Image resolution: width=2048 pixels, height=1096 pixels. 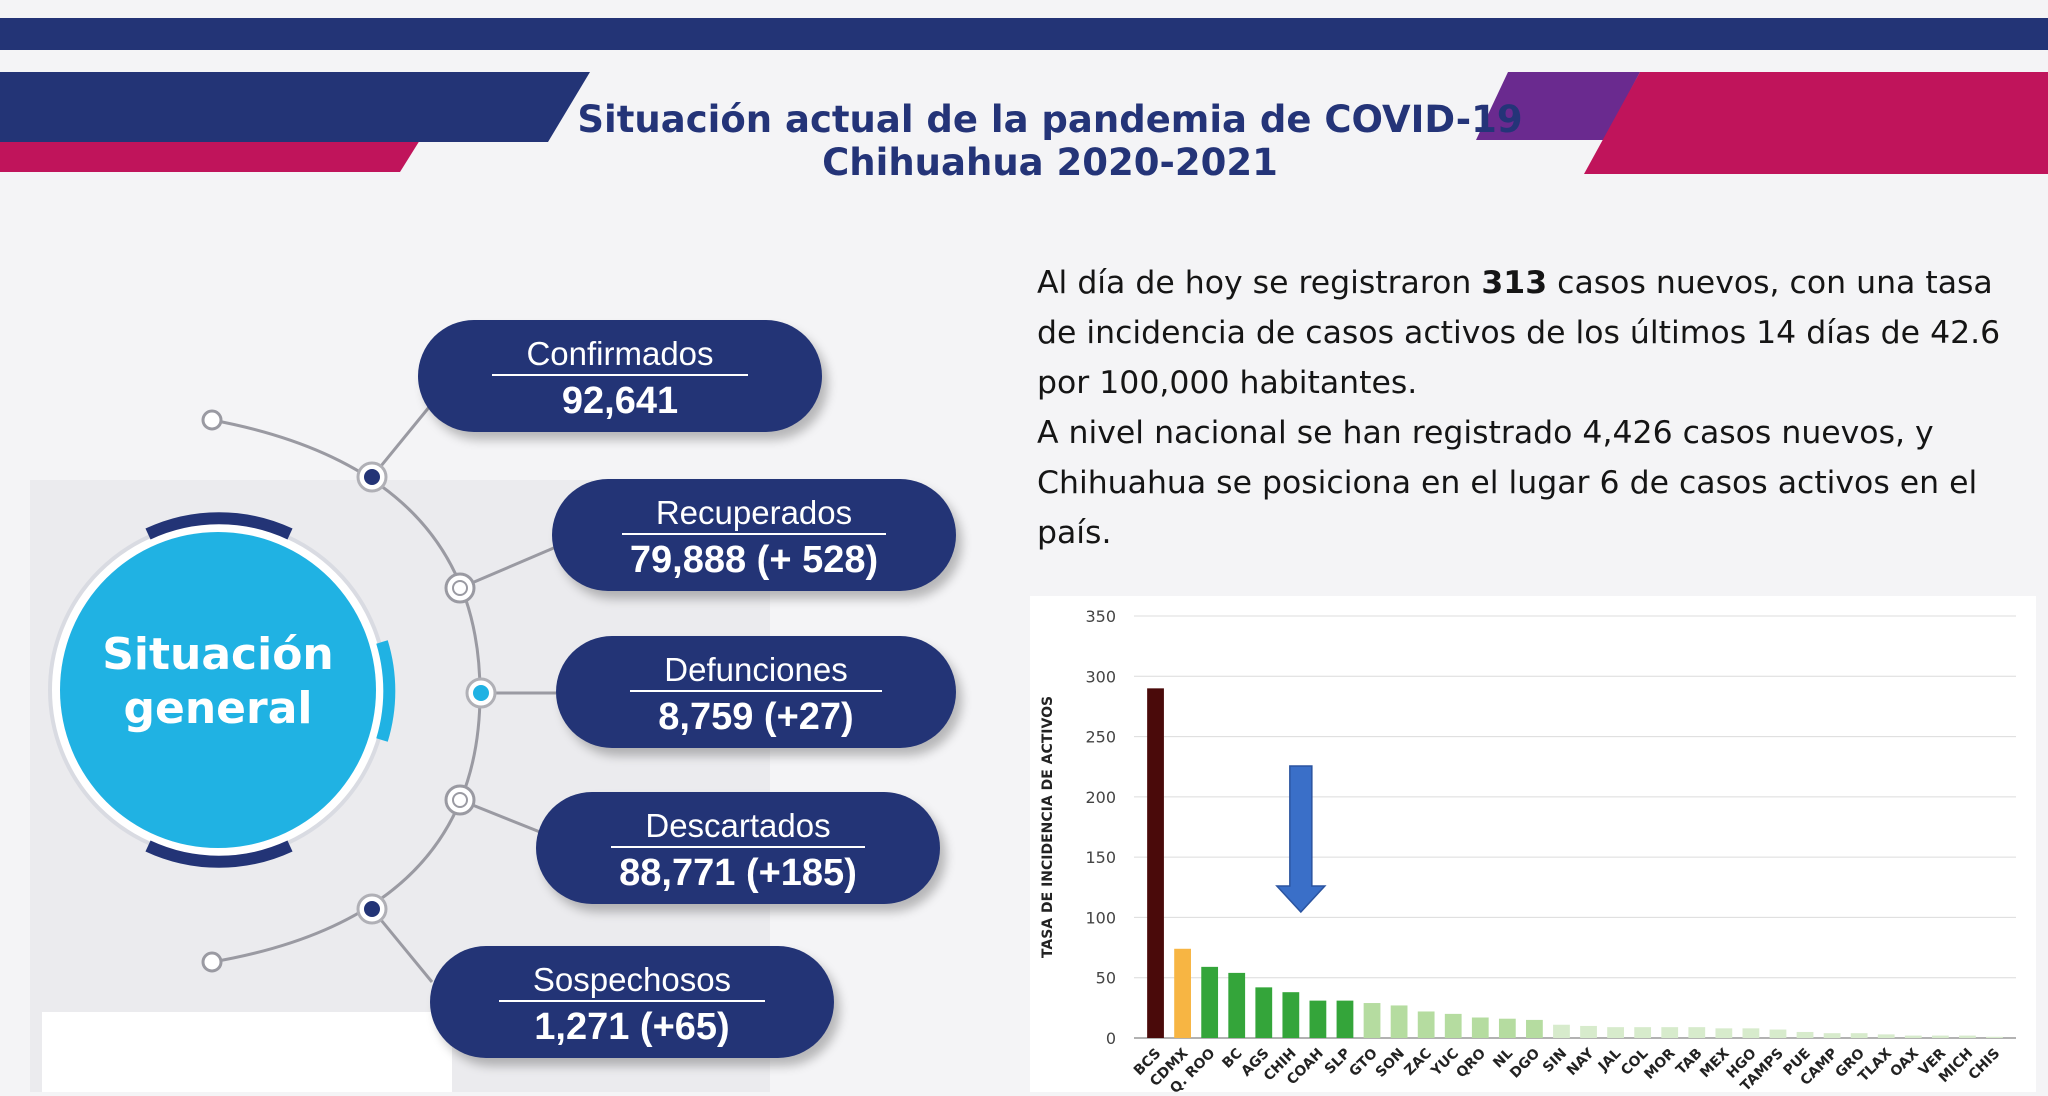 I want to click on bar-qroo, so click(x=1210, y=1002).